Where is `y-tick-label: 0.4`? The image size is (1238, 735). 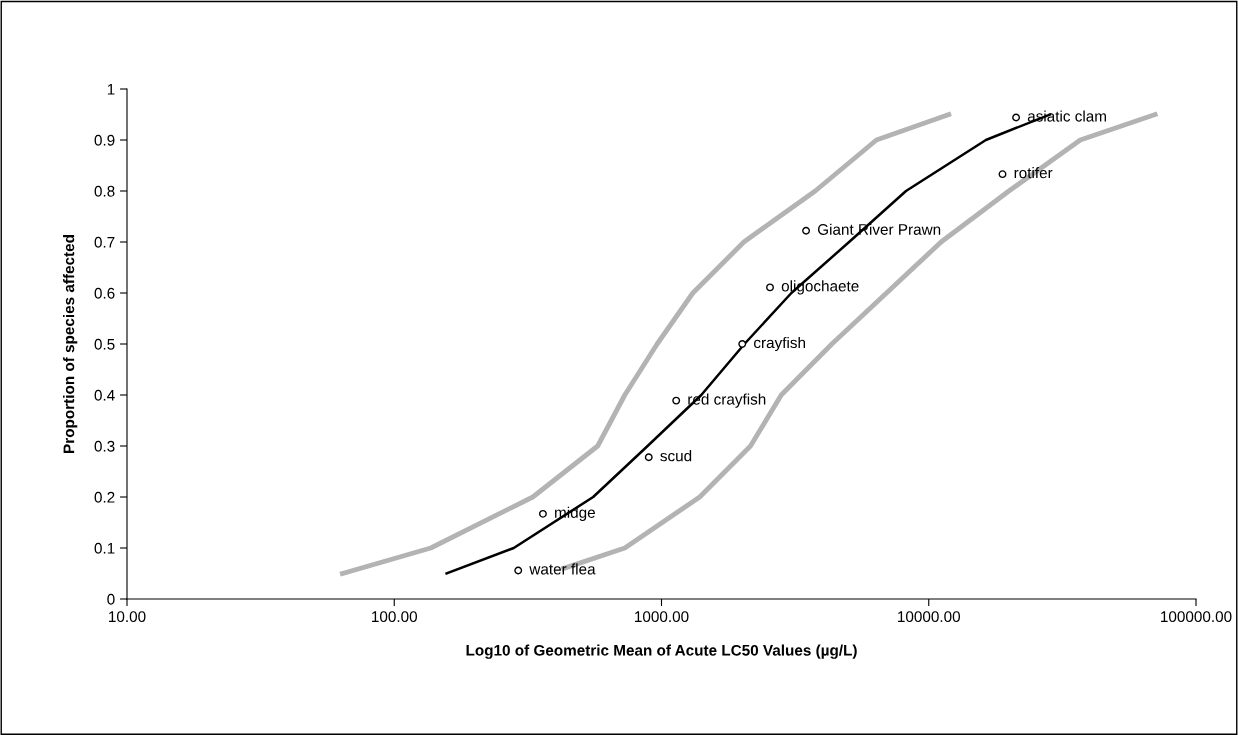 y-tick-label: 0.4 is located at coordinates (104, 395).